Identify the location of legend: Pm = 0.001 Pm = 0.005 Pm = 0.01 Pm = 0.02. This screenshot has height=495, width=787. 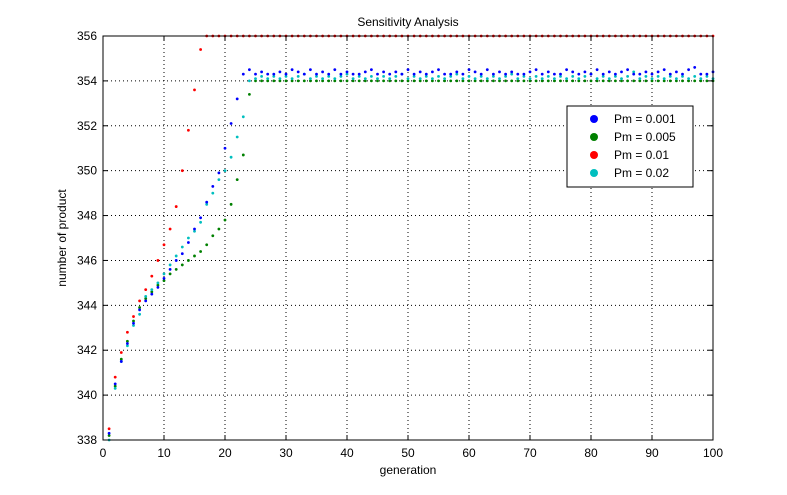
(630, 146).